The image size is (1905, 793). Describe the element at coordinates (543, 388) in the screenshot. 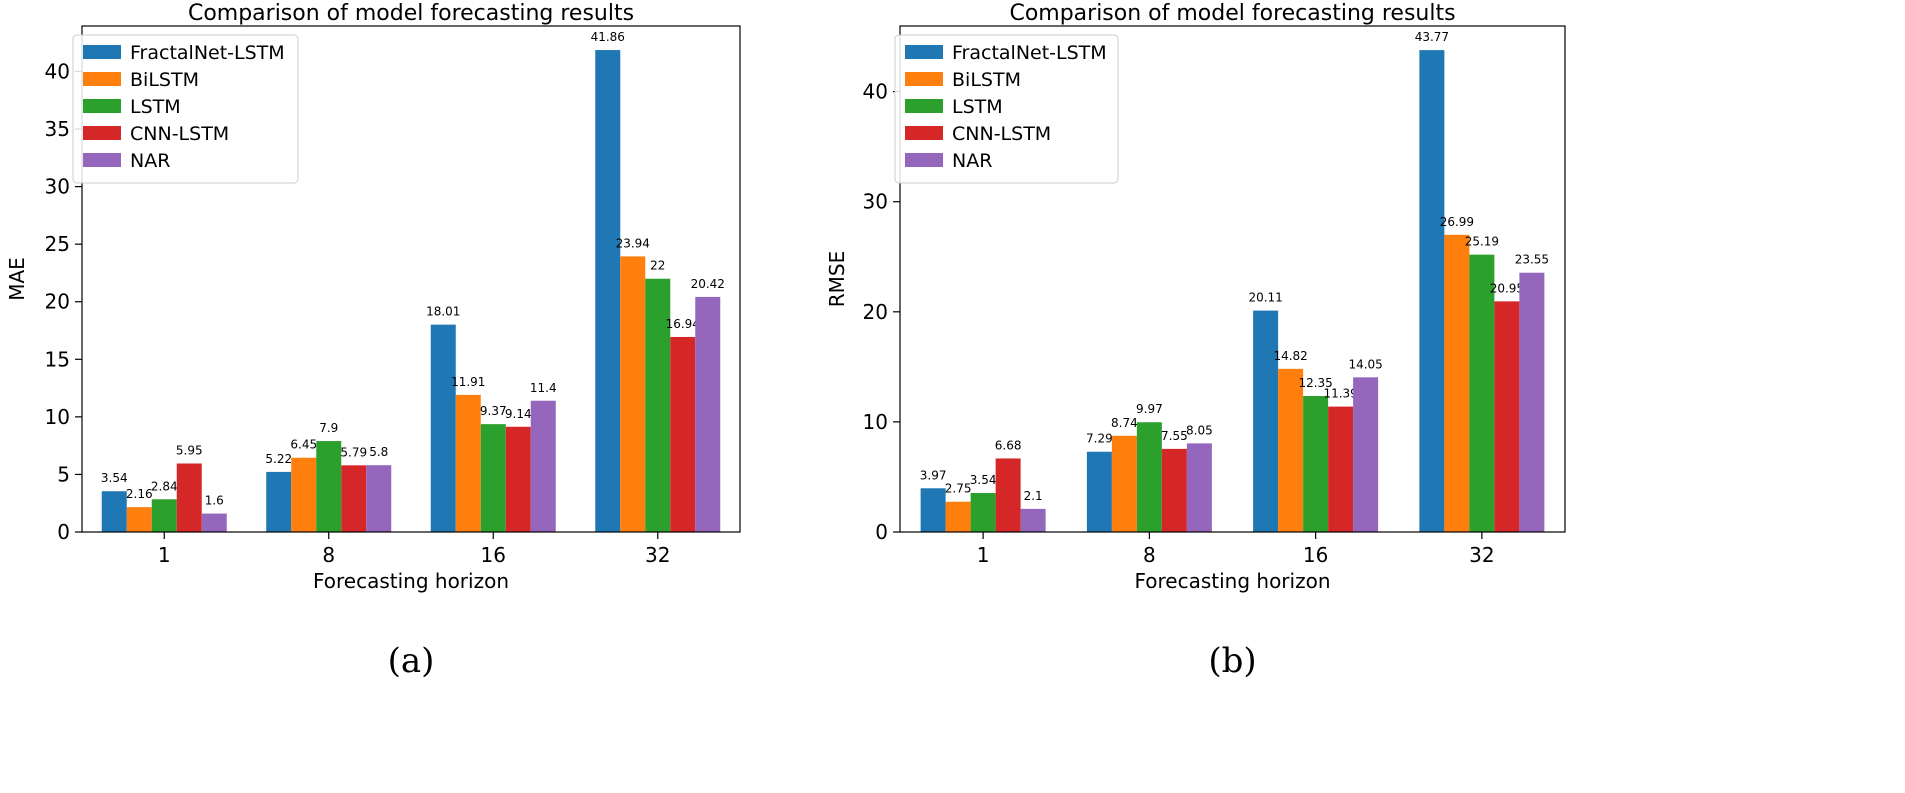

I see `data-label: 11.4` at that location.